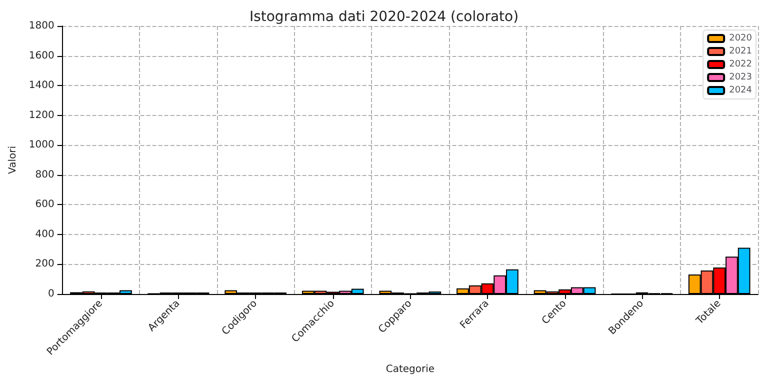  What do you see at coordinates (740, 51) in the screenshot?
I see `legend-label: 2021` at bounding box center [740, 51].